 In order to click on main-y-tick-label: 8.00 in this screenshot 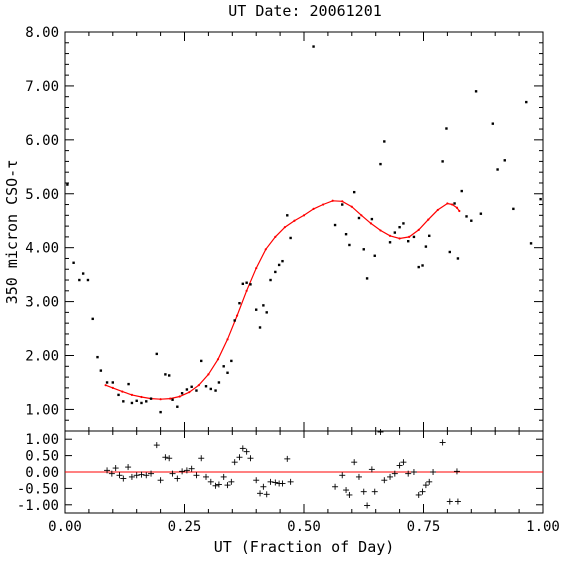, I will do `click(42, 33)`.